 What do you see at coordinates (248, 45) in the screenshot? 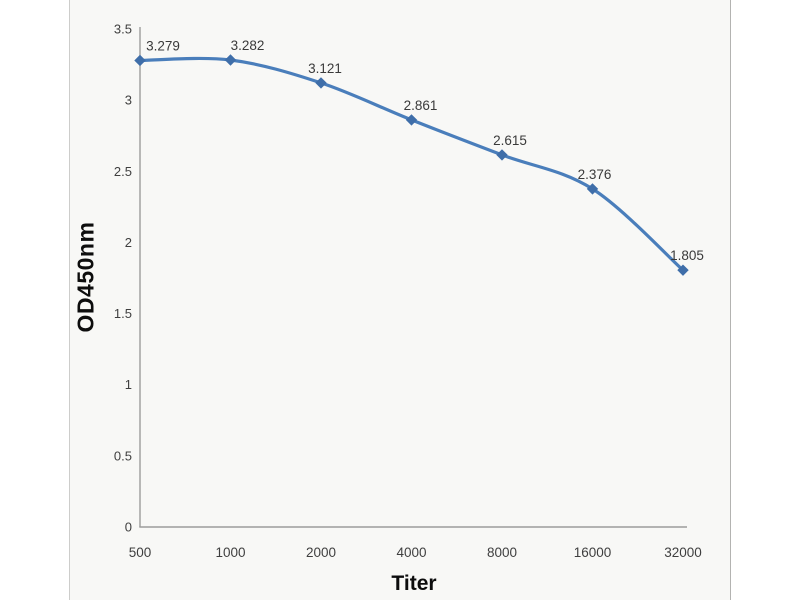
I see `data-point-label: 3.282` at bounding box center [248, 45].